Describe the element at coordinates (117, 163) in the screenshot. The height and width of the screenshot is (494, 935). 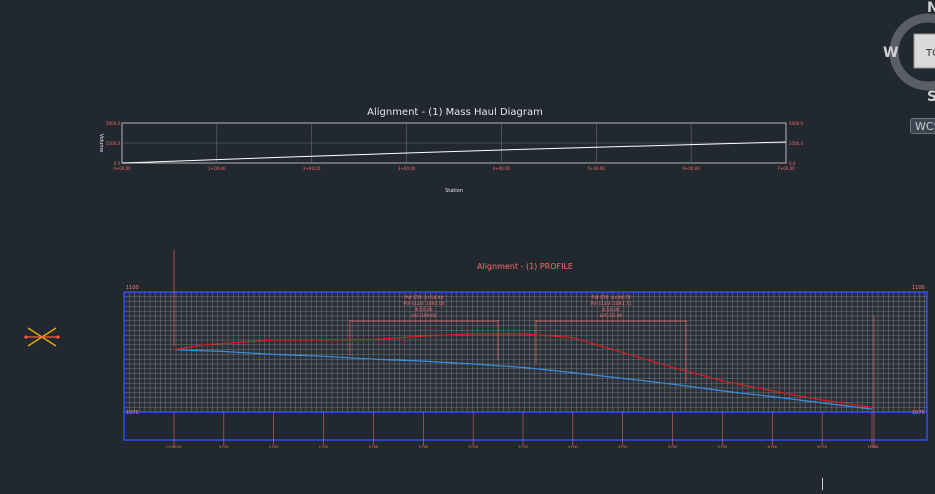
I see `mass-haul-ytick-left: 0.0` at that location.